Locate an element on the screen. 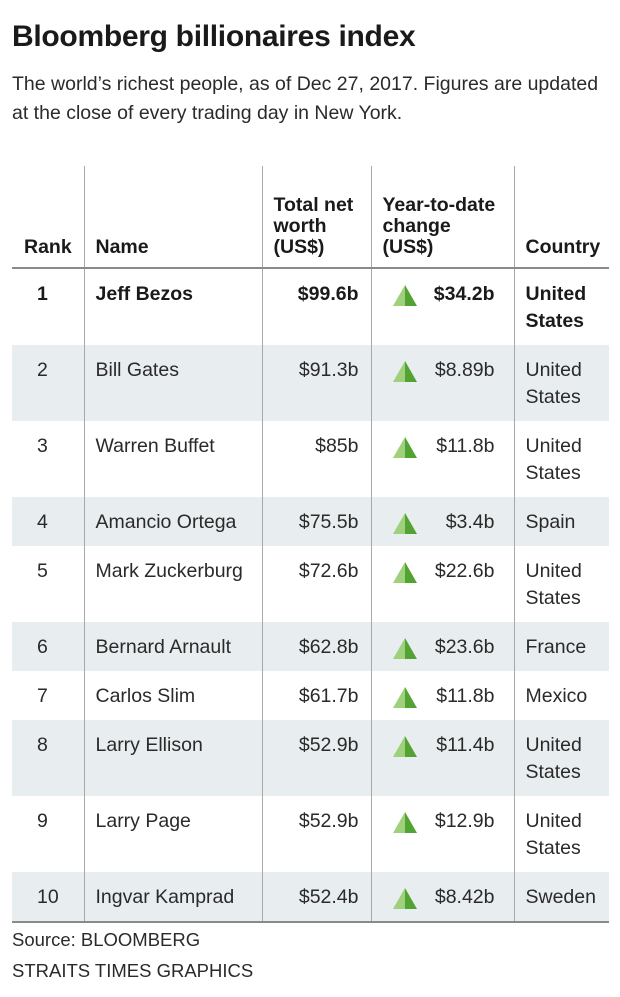  table-row: 4 Amancio Ortega $75.5b $3.4b Spain is located at coordinates (310, 521).